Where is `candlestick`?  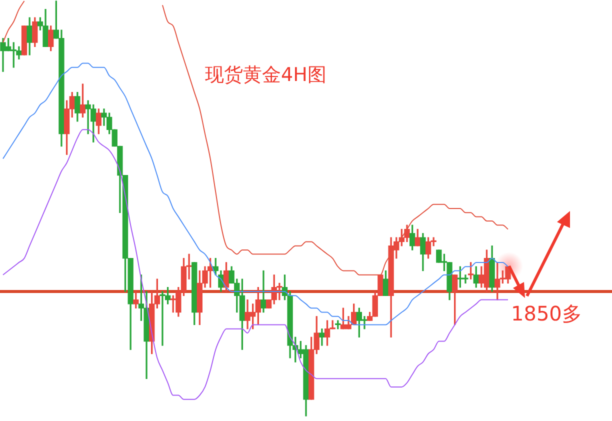 candlestick is located at coordinates (263, 291).